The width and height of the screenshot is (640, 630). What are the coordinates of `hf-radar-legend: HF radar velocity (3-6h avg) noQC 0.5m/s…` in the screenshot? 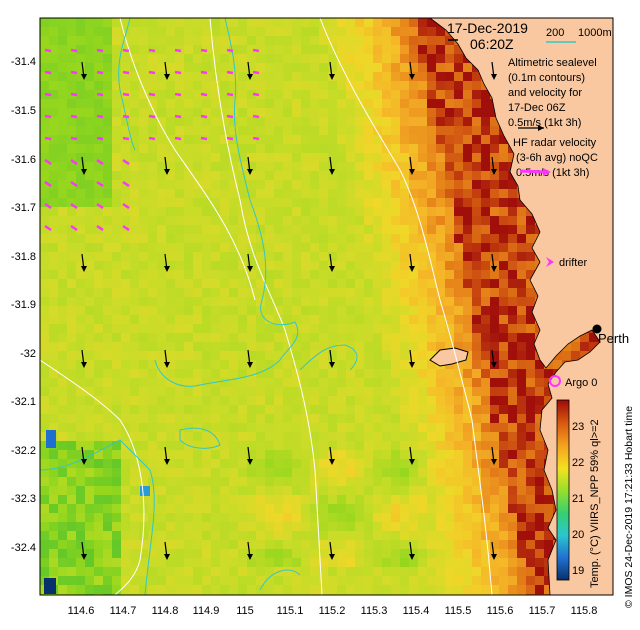 It's located at (557, 158).